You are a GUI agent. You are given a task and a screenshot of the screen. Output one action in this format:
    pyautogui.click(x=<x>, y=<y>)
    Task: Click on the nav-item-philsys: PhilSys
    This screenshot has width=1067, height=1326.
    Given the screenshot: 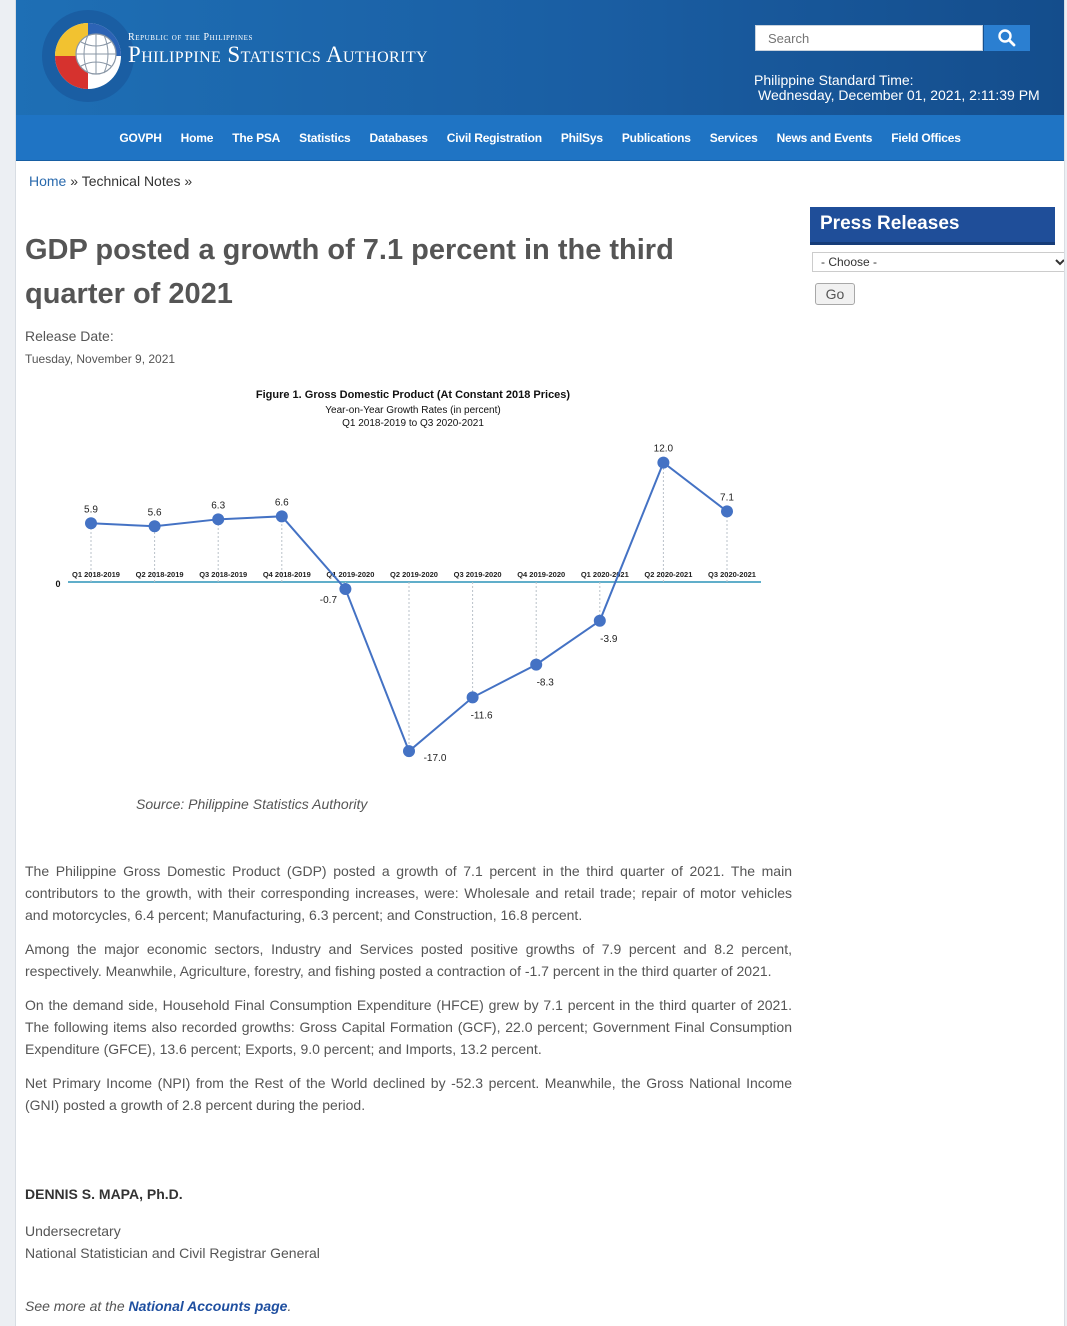 What is the action you would take?
    pyautogui.click(x=581, y=137)
    